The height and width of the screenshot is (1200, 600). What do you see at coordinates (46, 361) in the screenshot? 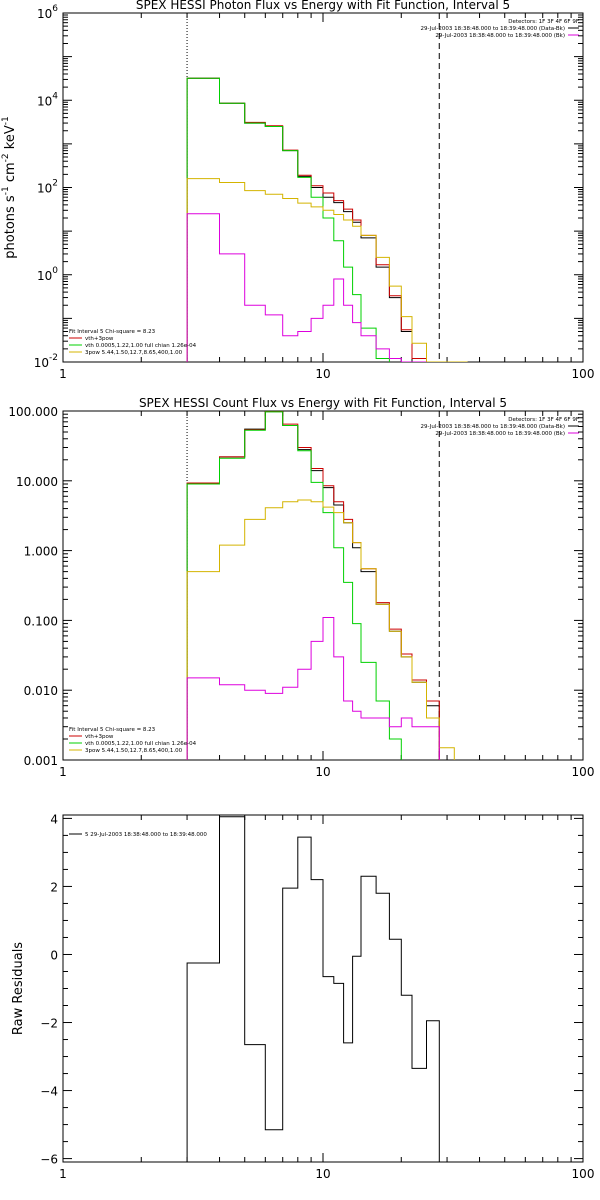
I see `y-tick-label: 10⁻²` at bounding box center [46, 361].